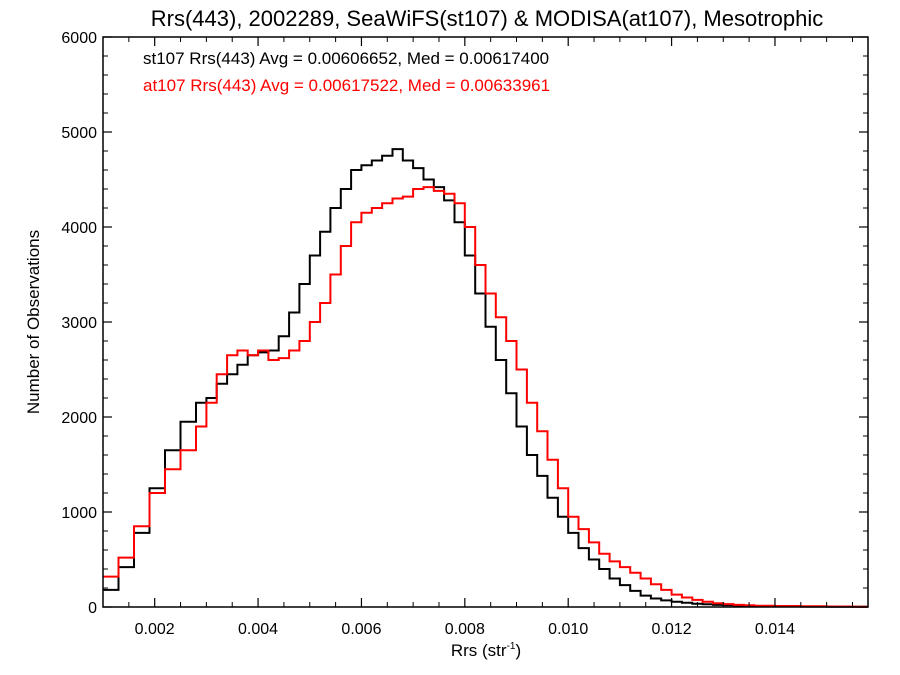  Describe the element at coordinates (479, 650) in the screenshot. I see `x-axis-label-main: Rrs (str` at that location.